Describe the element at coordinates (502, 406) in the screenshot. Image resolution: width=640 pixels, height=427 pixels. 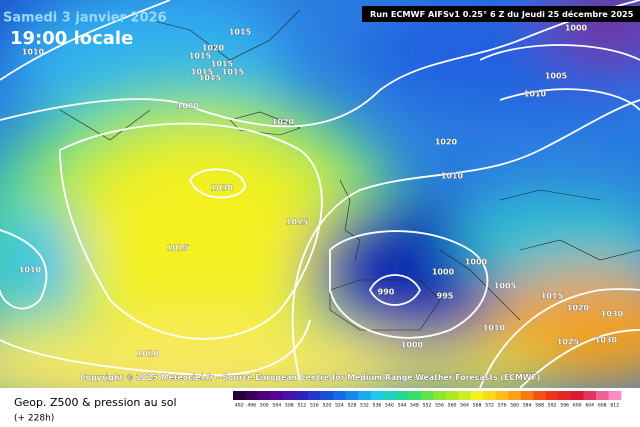
I see `scale-label: 576` at that location.